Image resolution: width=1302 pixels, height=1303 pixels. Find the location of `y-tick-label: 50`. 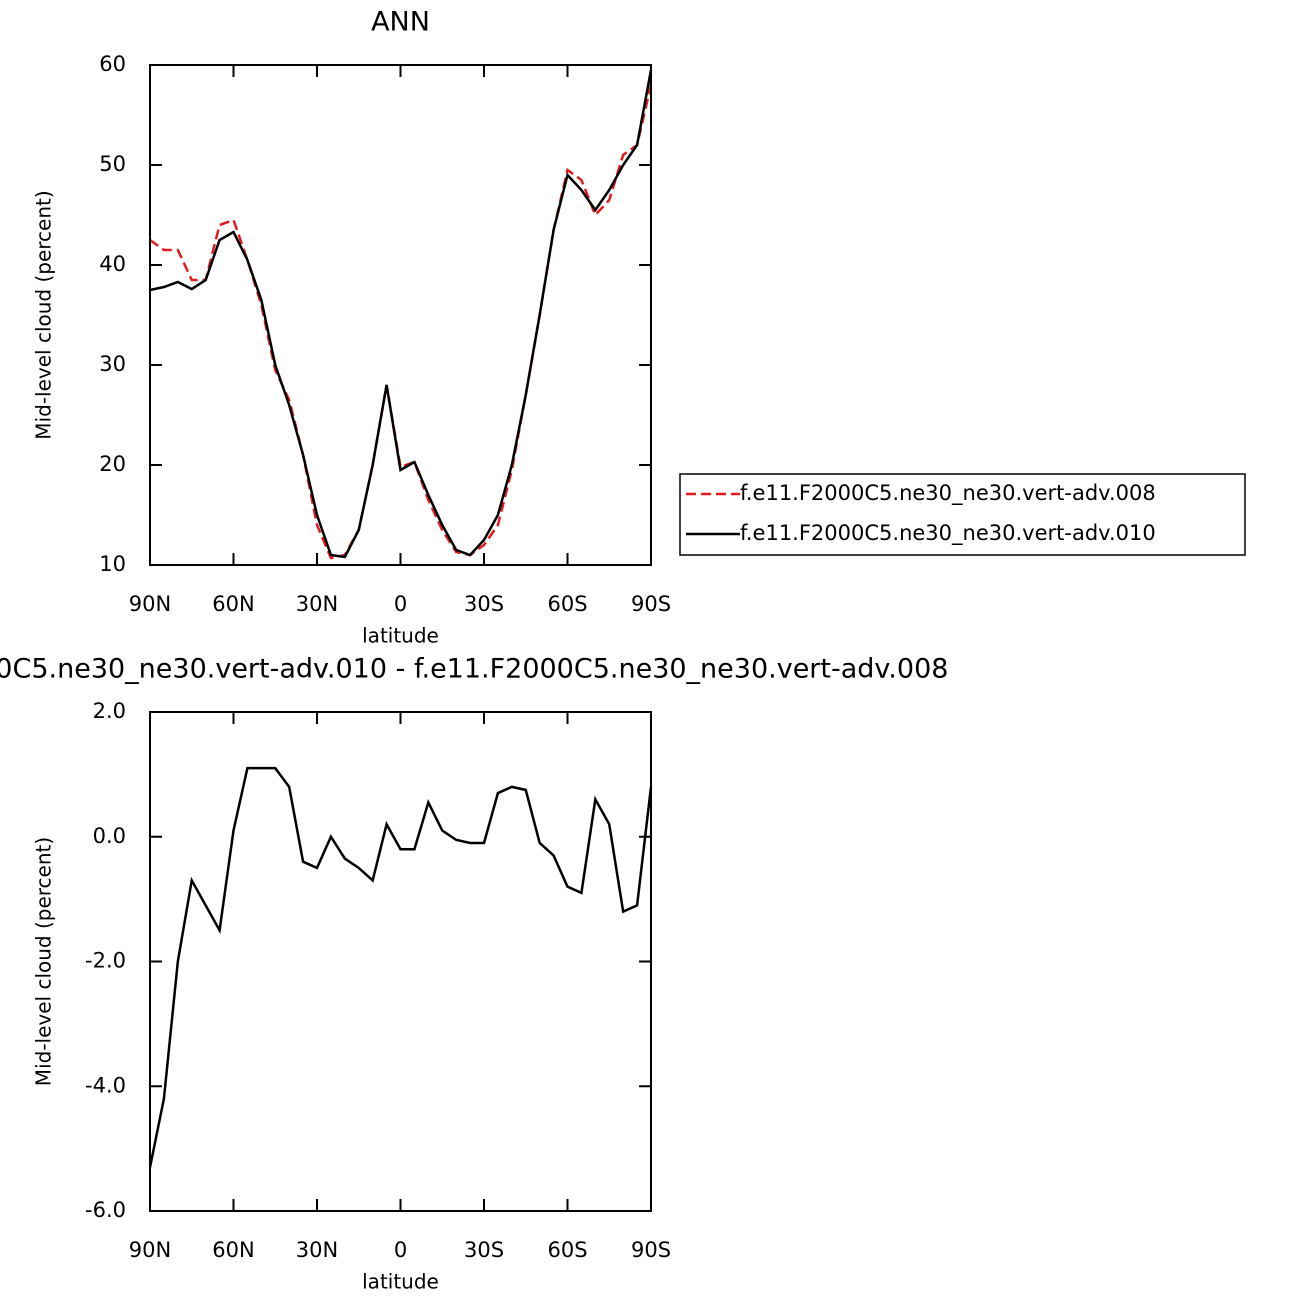

y-tick-label: 50 is located at coordinates (112, 164).